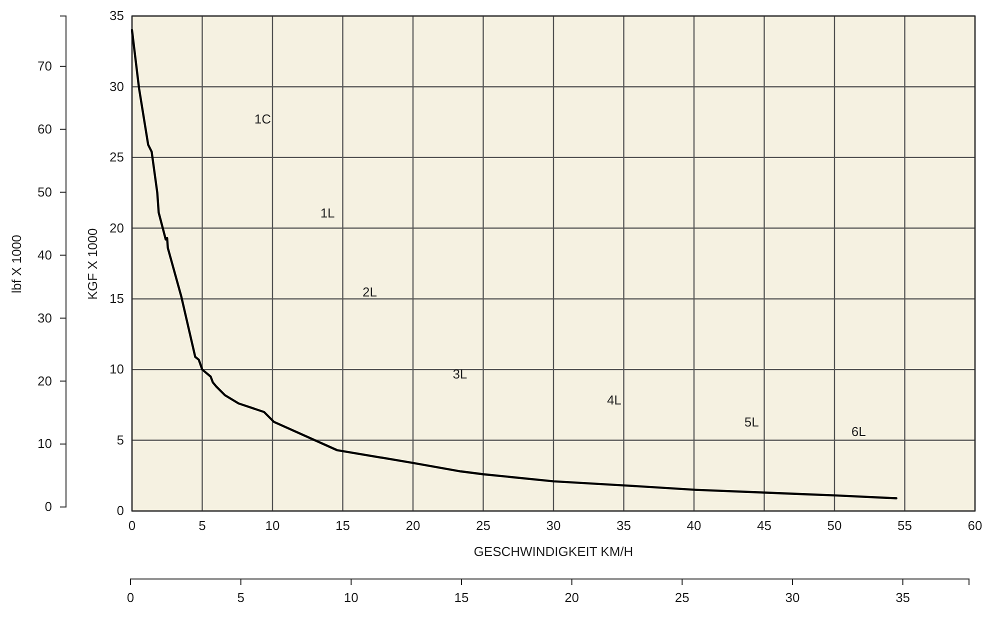 The image size is (992, 624). Describe the element at coordinates (120, 440) in the screenshot. I see `y-tick-label: 5` at that location.